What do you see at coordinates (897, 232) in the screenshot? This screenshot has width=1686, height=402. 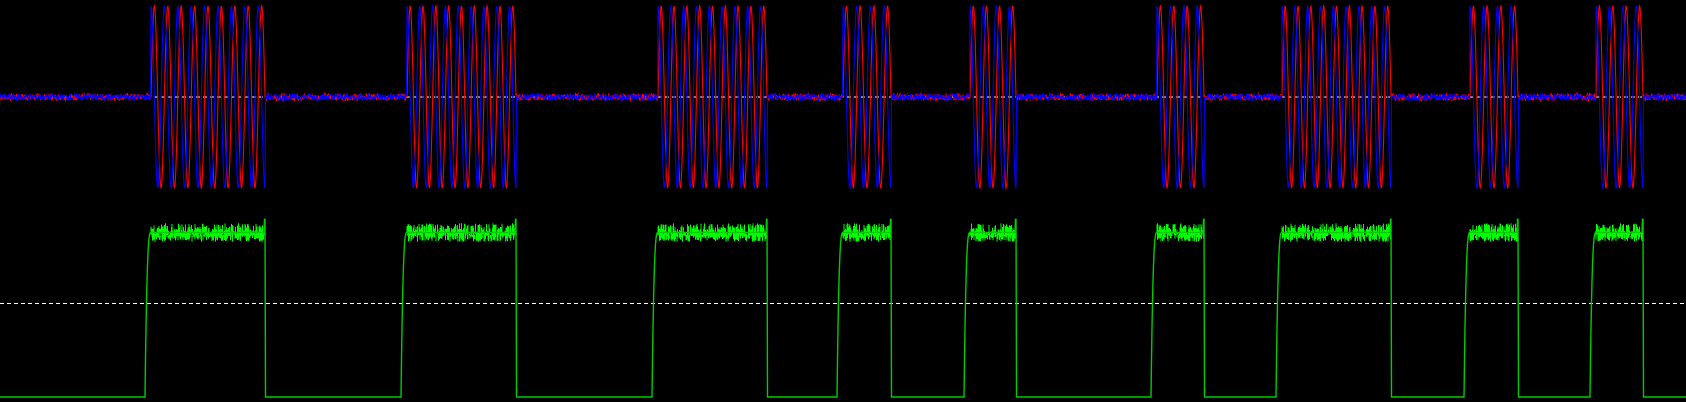 I see `series-green-noise-band` at bounding box center [897, 232].